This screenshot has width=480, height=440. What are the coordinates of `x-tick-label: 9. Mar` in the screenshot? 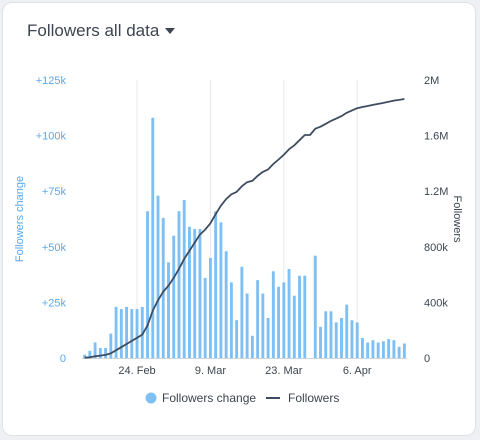 It's located at (211, 371).